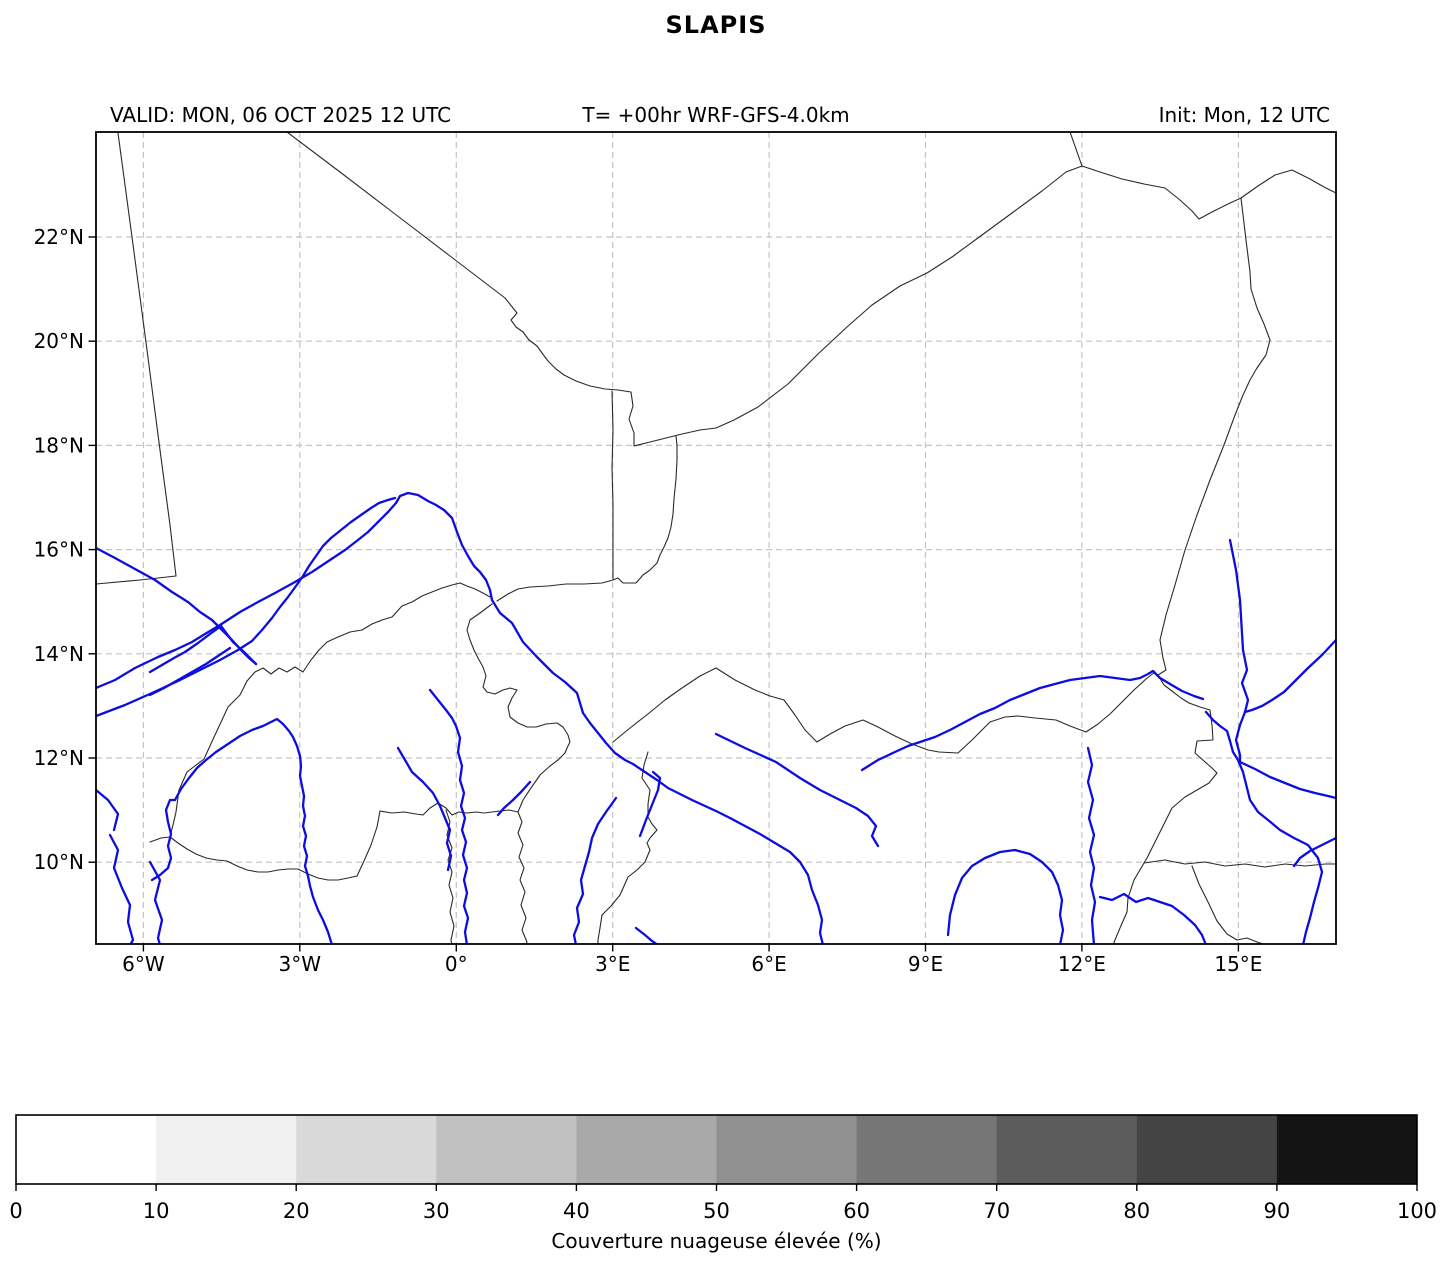 This screenshot has width=1451, height=1265. I want to click on y-tick-label: 10°N, so click(59, 862).